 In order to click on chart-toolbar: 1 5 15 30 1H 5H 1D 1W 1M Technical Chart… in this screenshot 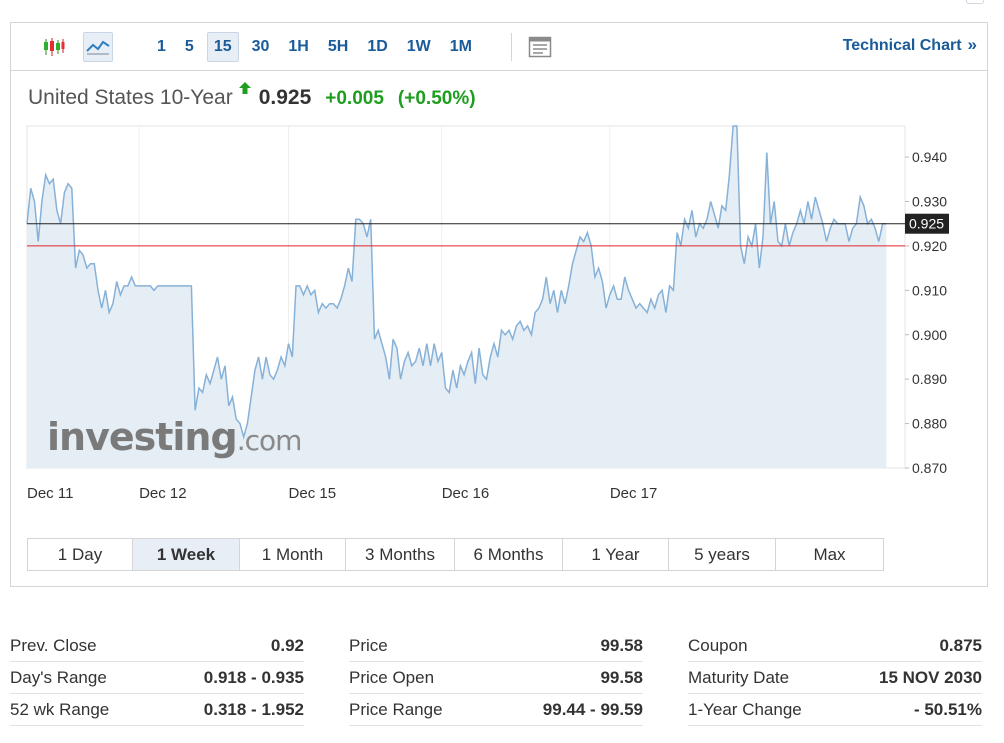, I will do `click(499, 47)`.